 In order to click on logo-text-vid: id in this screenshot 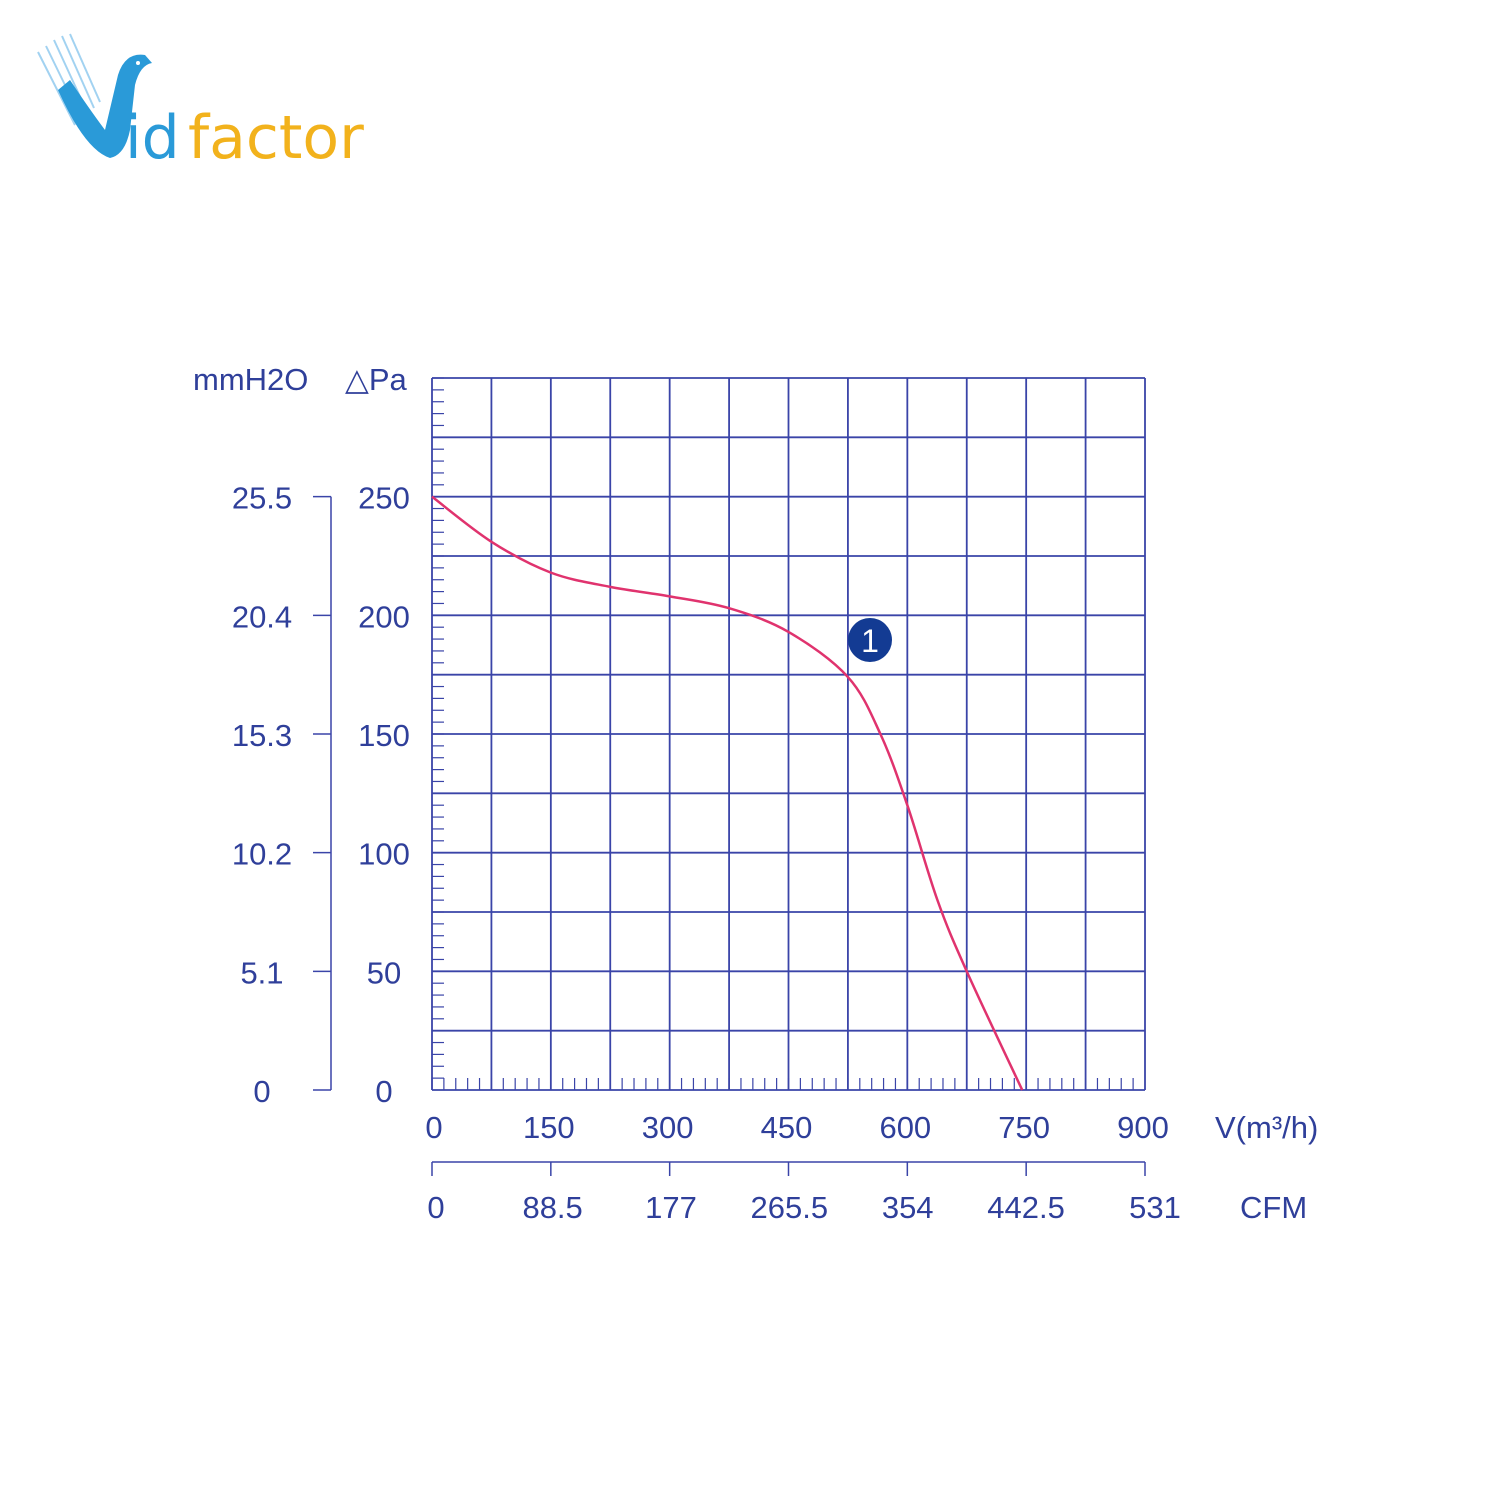, I will do `click(152, 136)`.